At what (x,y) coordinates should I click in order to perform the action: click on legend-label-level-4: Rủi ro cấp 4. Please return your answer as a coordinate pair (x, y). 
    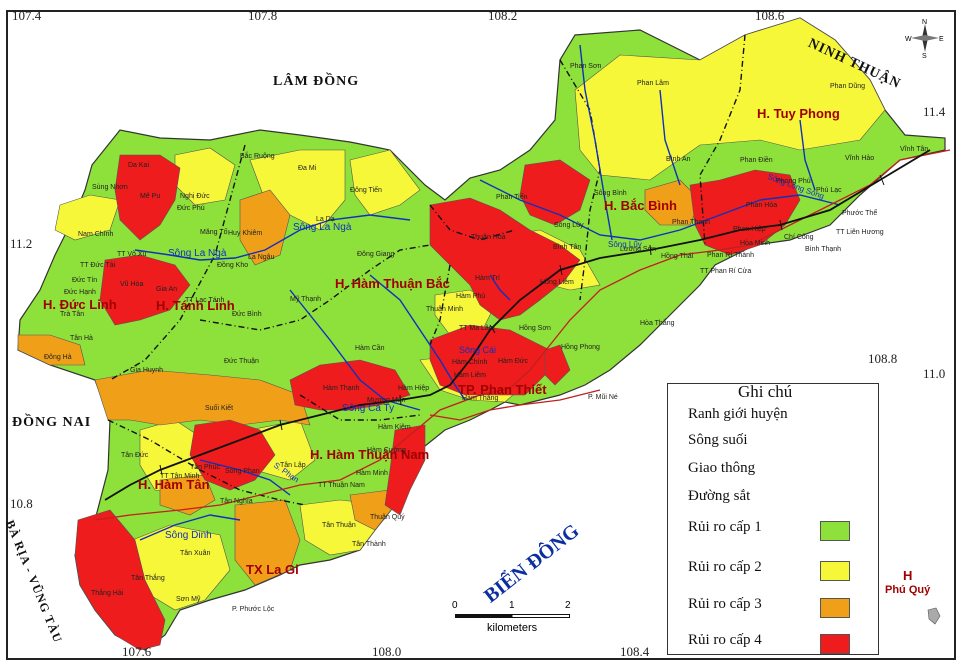
    Looking at the image, I should click on (725, 640).